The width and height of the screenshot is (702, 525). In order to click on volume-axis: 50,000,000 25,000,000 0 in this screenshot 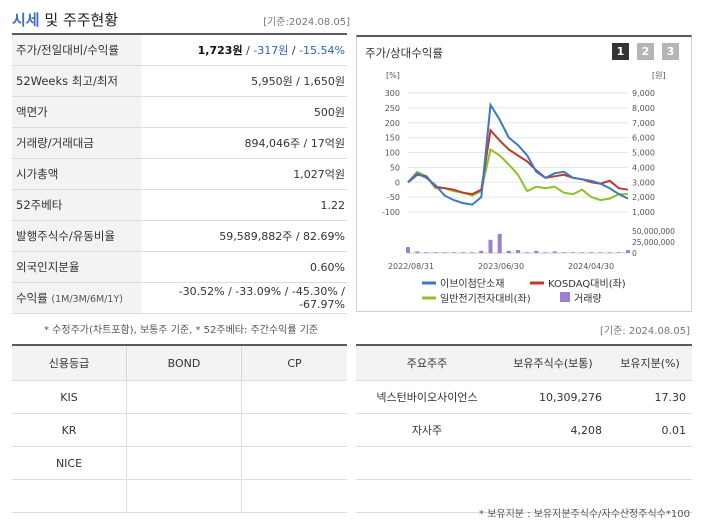, I will do `click(653, 242)`.